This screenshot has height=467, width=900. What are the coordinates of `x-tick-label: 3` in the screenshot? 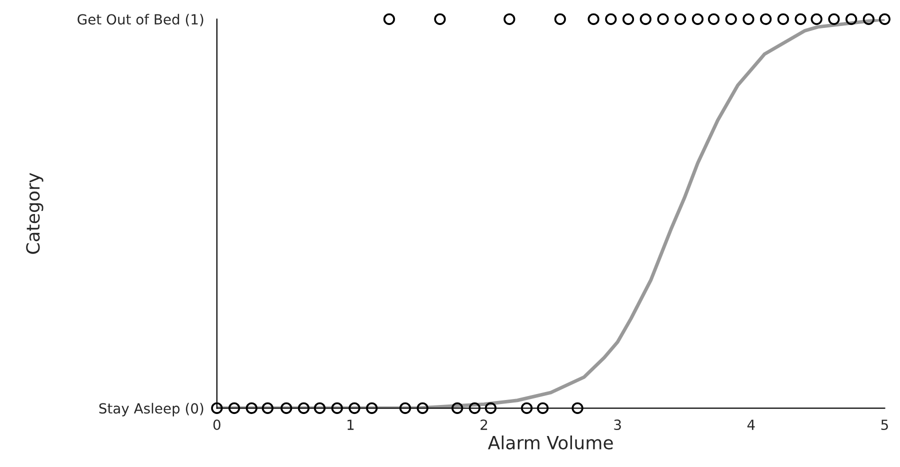 It's located at (617, 425).